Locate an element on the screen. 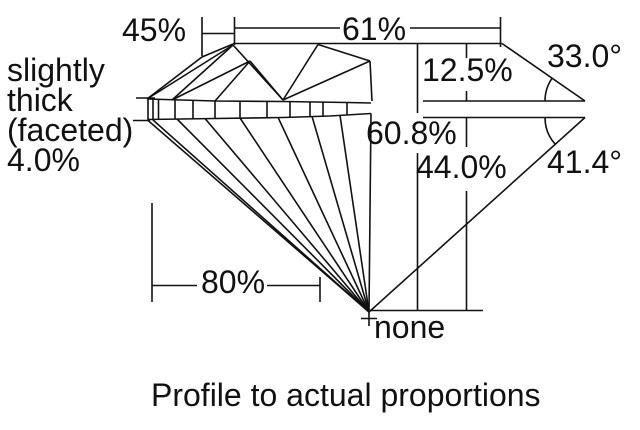  crown-outline is located at coordinates (190, 71).